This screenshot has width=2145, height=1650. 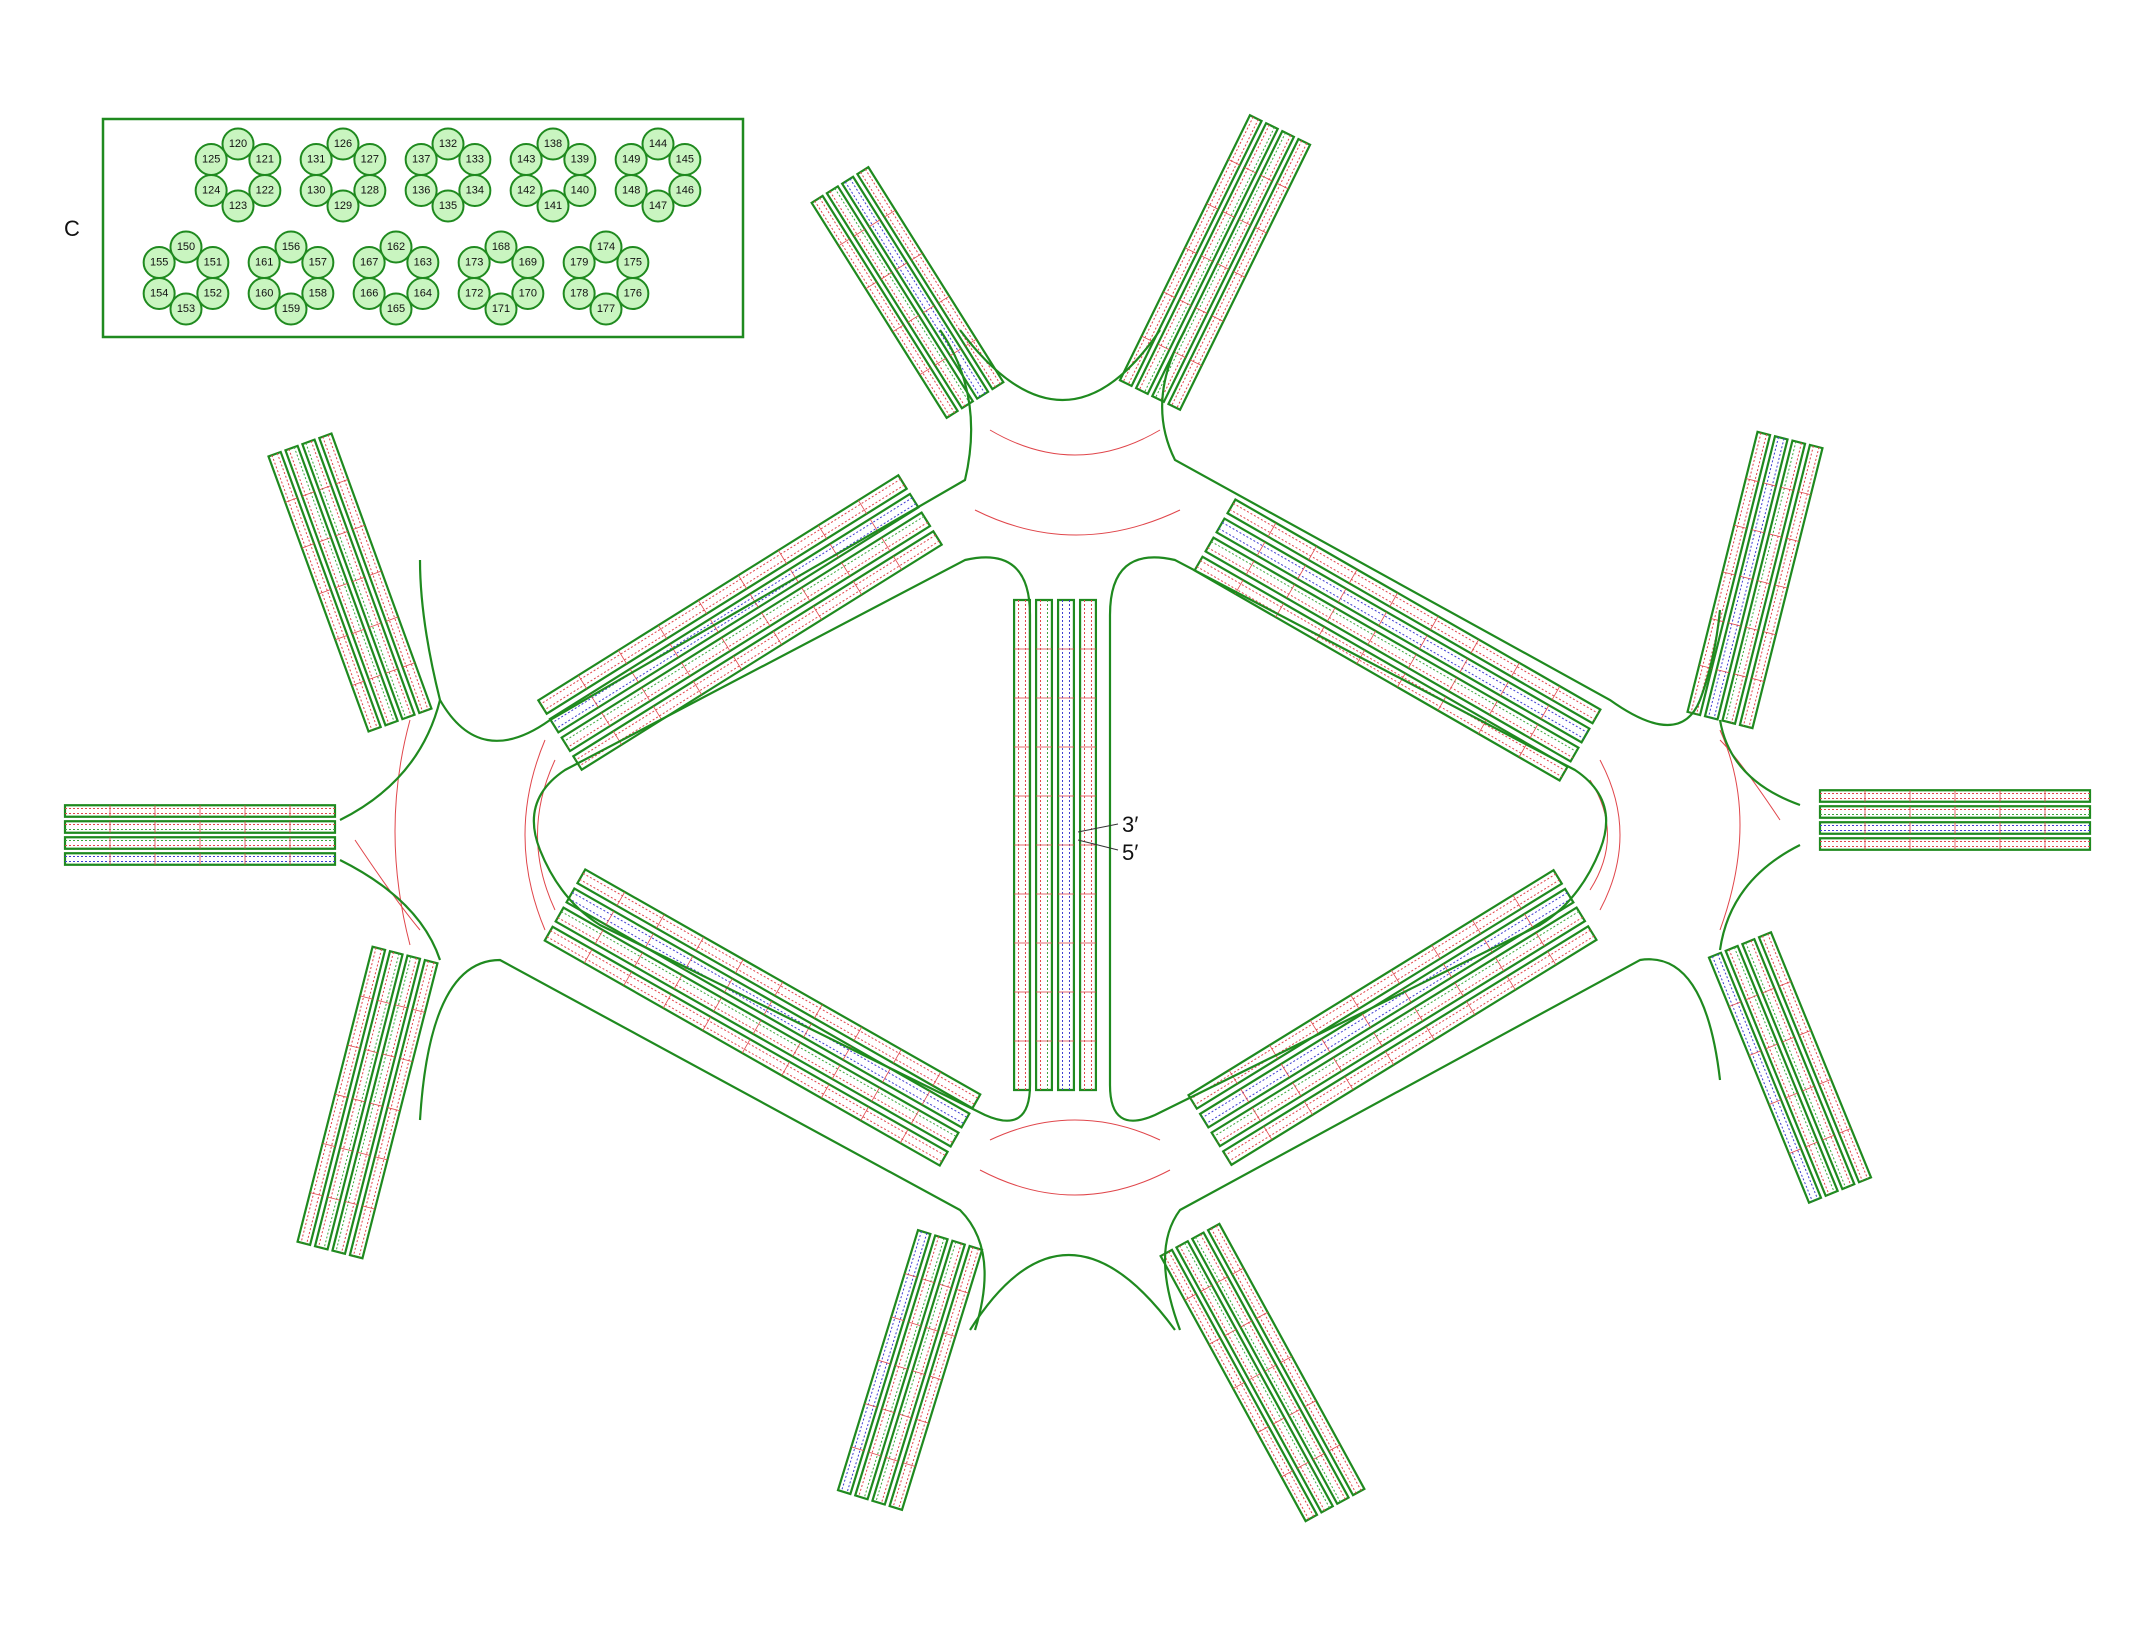 What do you see at coordinates (762, 1017) in the screenshot?
I see `helix-strip` at bounding box center [762, 1017].